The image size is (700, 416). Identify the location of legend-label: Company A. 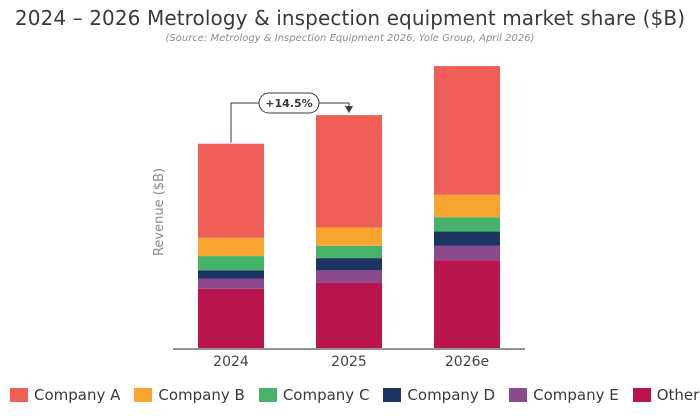
(77, 395).